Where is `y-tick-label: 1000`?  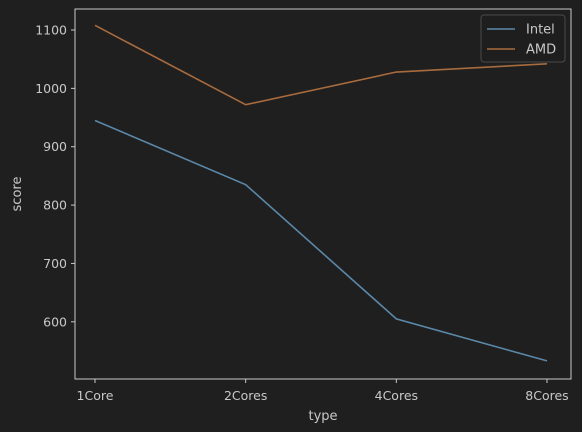
y-tick-label: 1000 is located at coordinates (51, 88).